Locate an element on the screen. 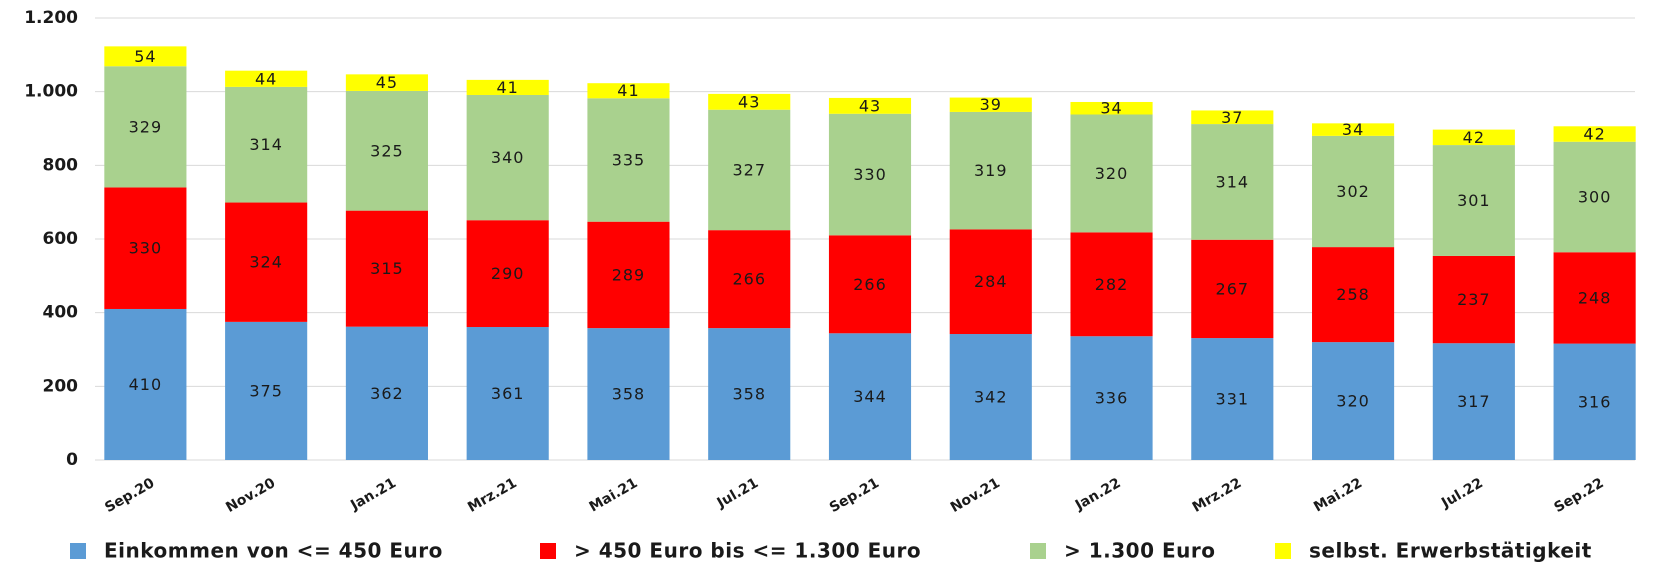 This screenshot has height=570, width=1659. data-label: 325 is located at coordinates (387, 150).